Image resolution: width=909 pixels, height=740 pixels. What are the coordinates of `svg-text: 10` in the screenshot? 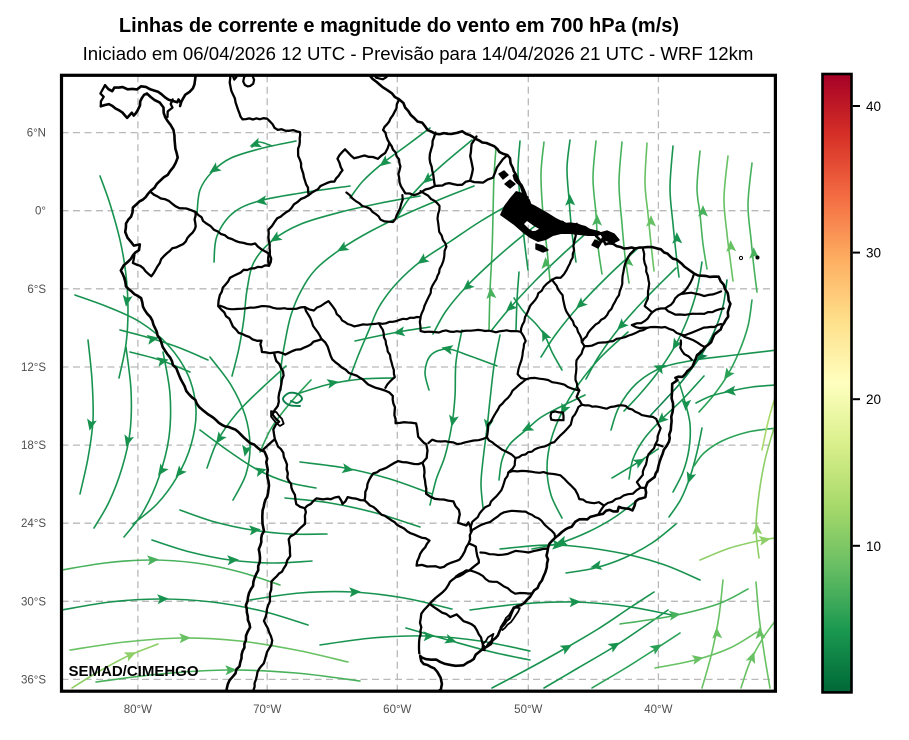 It's located at (873, 546).